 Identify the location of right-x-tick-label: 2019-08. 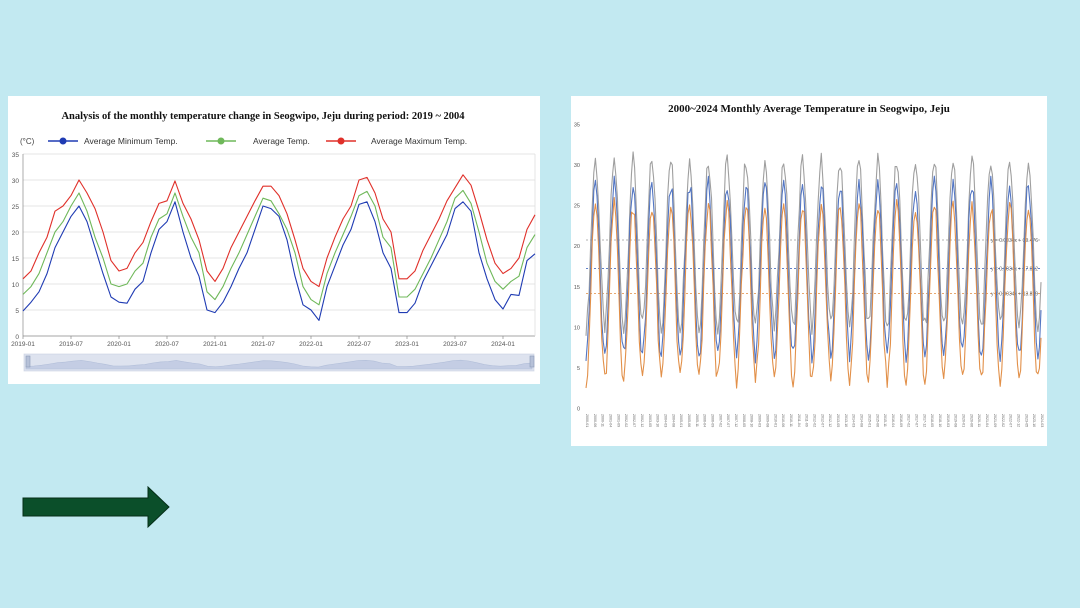
(956, 420).